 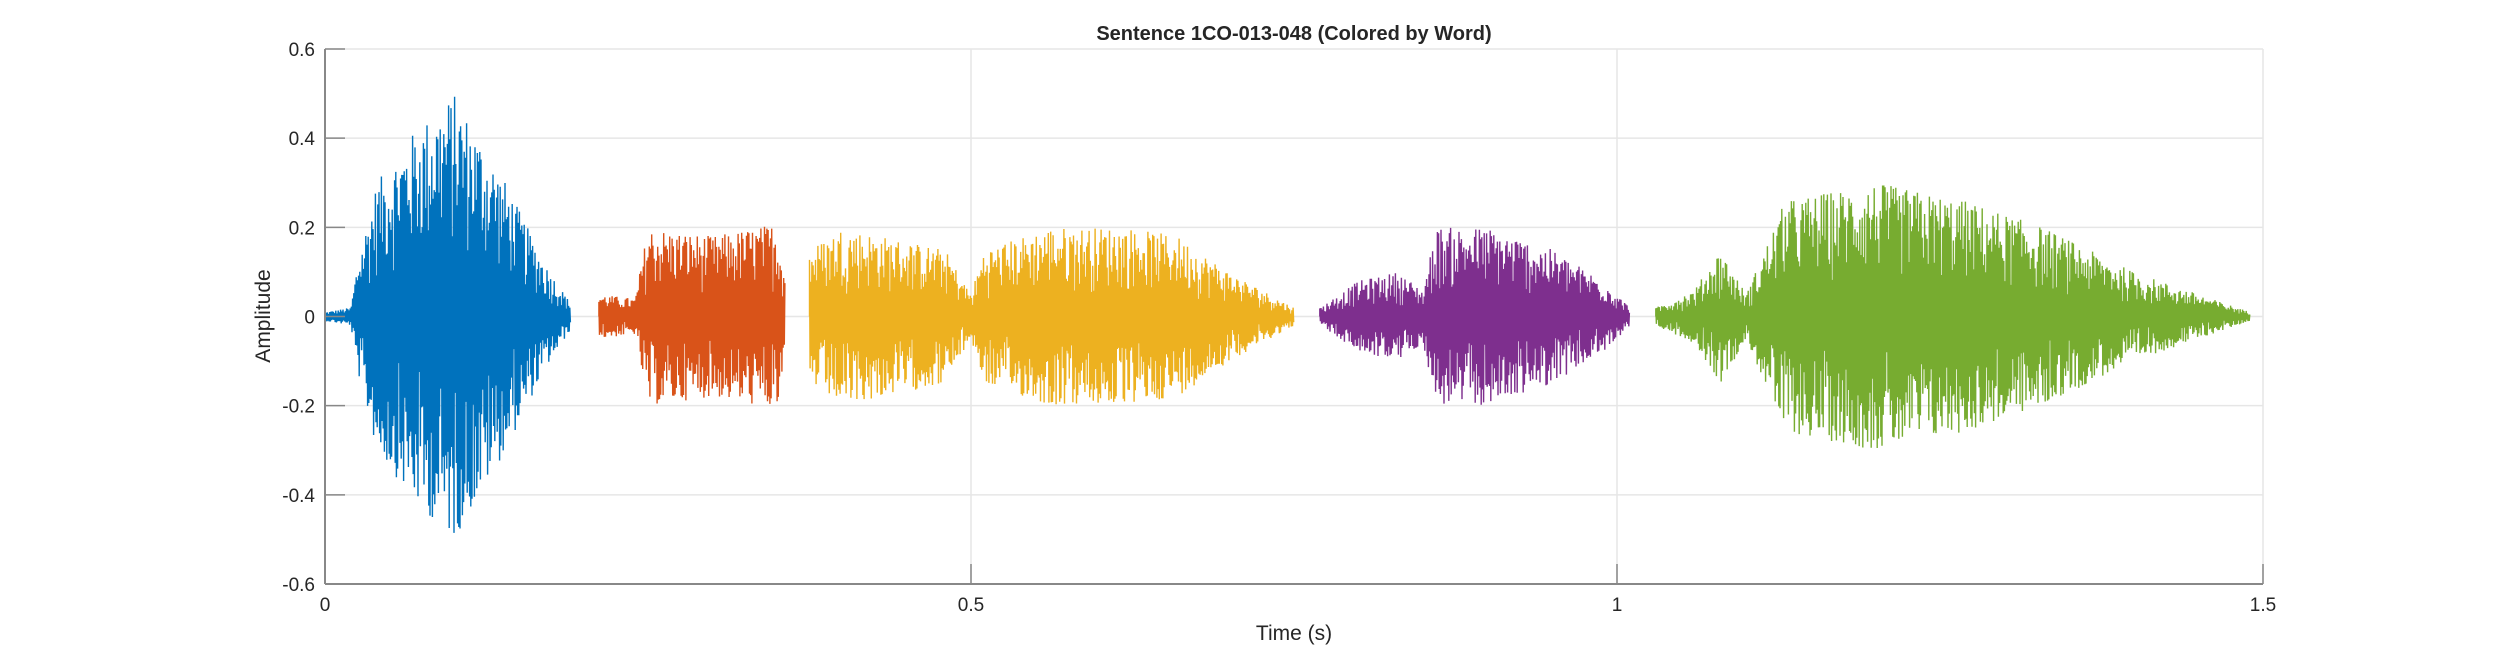 What do you see at coordinates (309, 318) in the screenshot?
I see `y-tick-label: 0` at bounding box center [309, 318].